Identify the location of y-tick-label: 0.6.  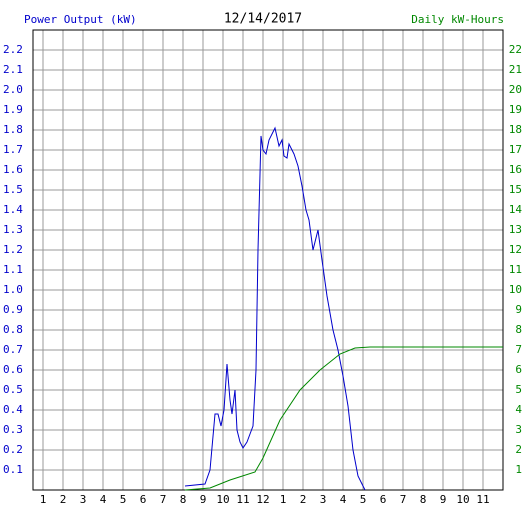
(13, 369).